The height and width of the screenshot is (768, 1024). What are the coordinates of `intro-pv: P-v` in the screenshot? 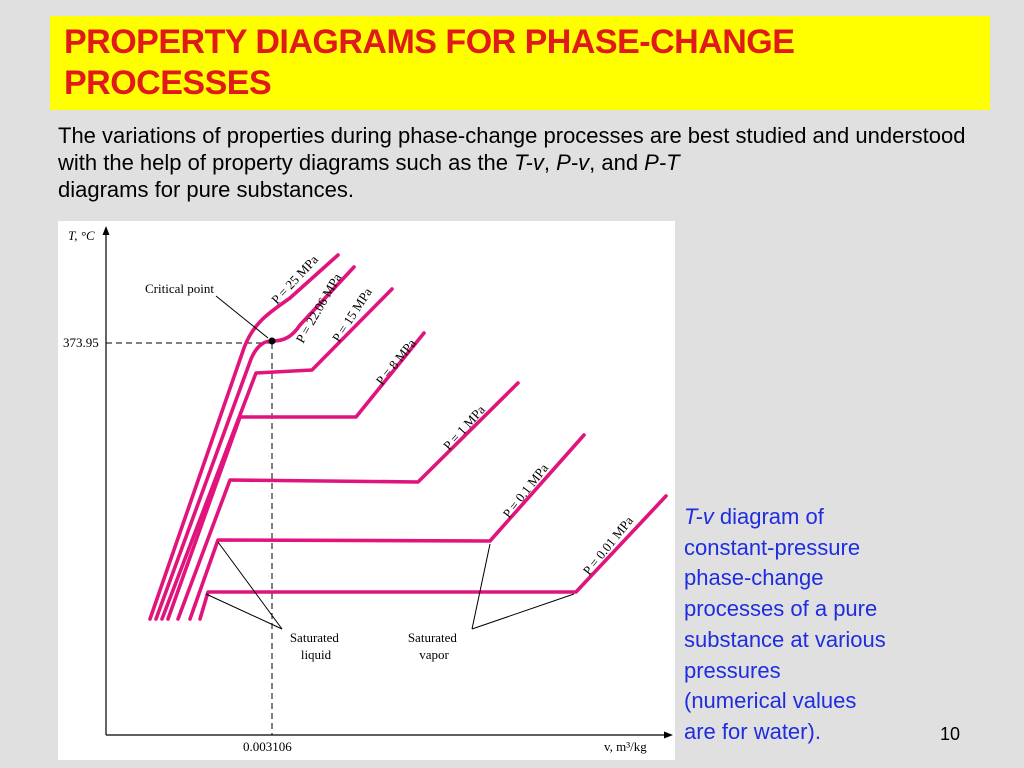 It's located at (573, 162).